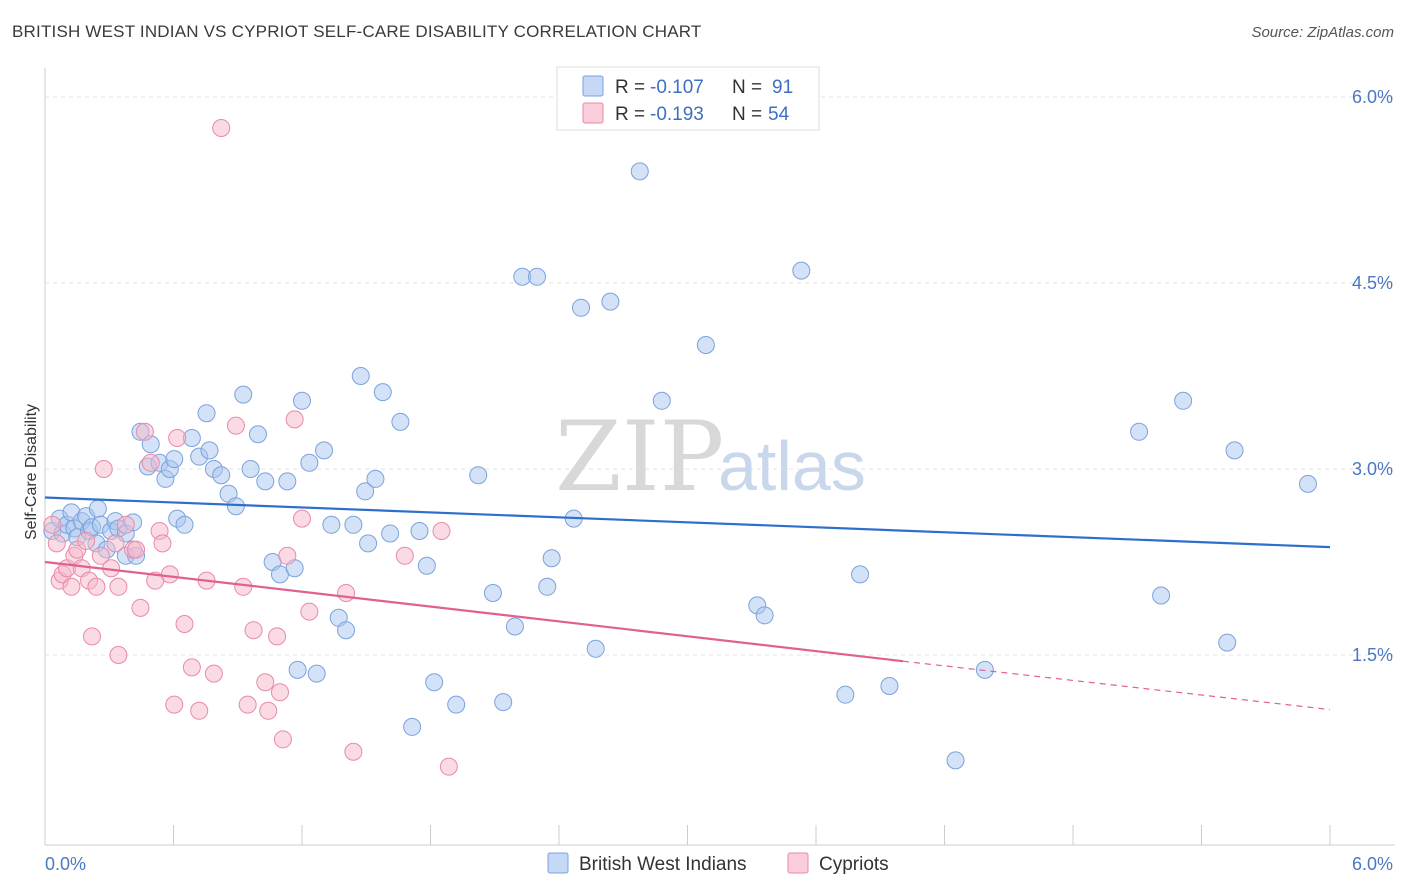 The image size is (1406, 892). What do you see at coordinates (1372, 864) in the screenshot?
I see `x-tick-label-1: 6.0%` at bounding box center [1372, 864].